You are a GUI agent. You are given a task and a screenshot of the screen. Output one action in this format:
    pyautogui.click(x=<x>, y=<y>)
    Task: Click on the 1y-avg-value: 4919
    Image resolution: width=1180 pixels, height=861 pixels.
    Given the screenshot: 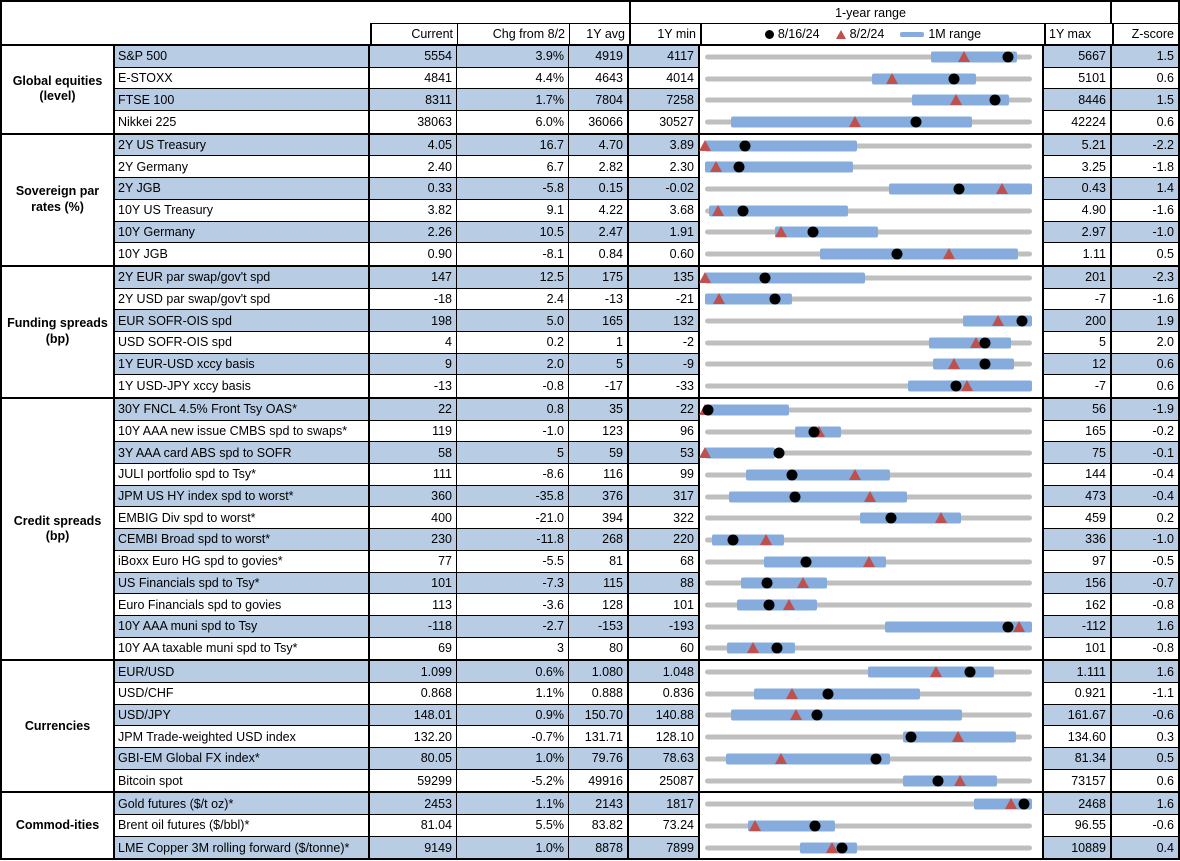 What is the action you would take?
    pyautogui.click(x=599, y=57)
    